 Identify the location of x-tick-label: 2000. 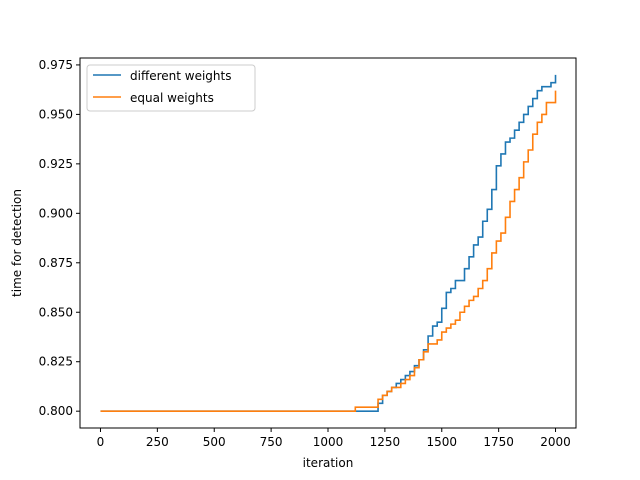
(555, 442).